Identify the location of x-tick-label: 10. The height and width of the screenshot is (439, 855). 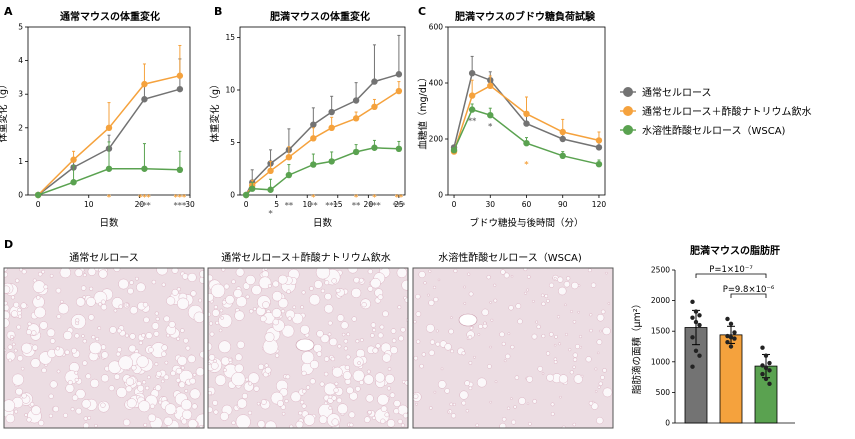
(89, 204).